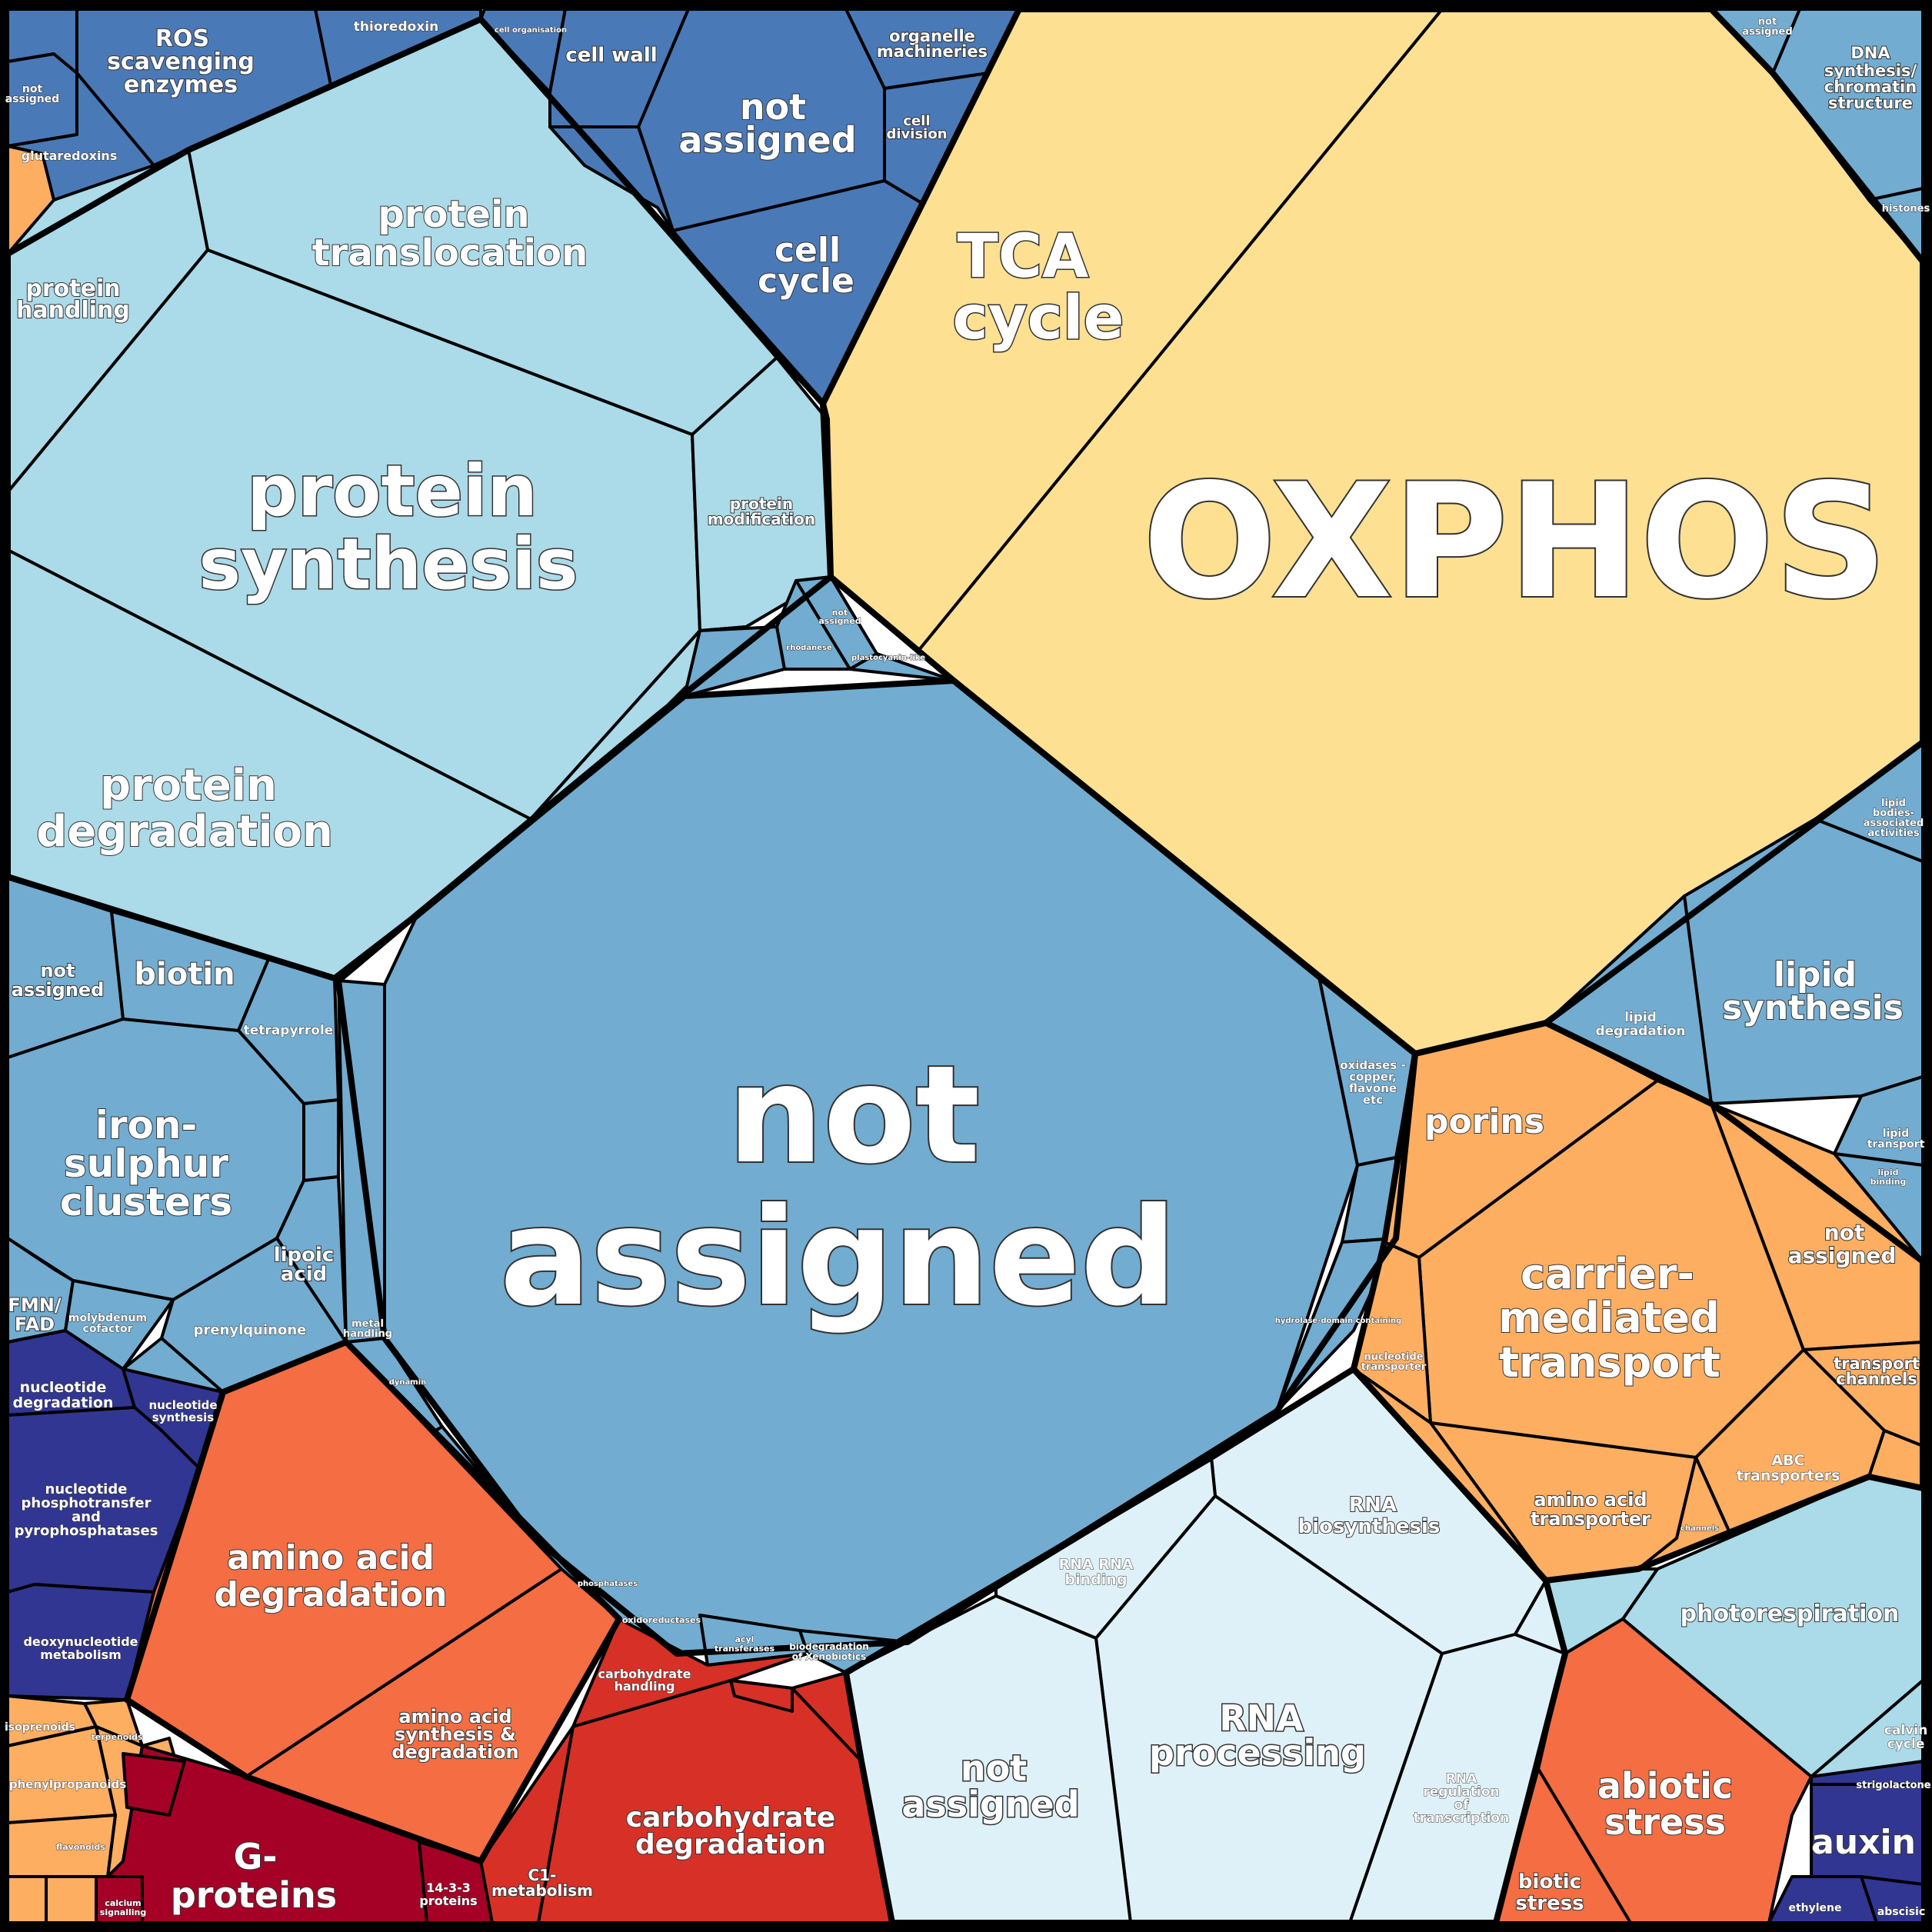 The height and width of the screenshot is (1932, 1932). Describe the element at coordinates (761, 504) in the screenshot. I see `label-protein-modification-1: protein` at that location.